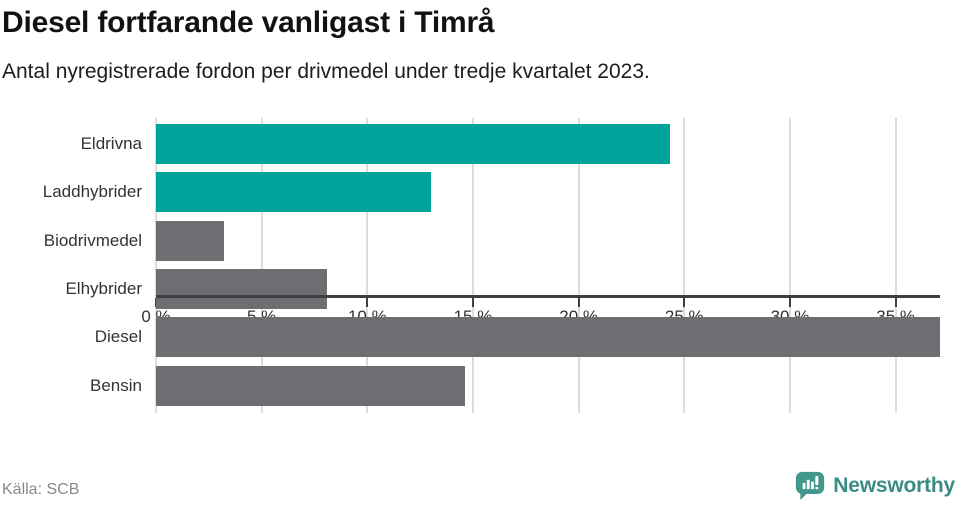  What do you see at coordinates (810, 486) in the screenshot?
I see `newsworthy-bubble-chart-icon` at bounding box center [810, 486].